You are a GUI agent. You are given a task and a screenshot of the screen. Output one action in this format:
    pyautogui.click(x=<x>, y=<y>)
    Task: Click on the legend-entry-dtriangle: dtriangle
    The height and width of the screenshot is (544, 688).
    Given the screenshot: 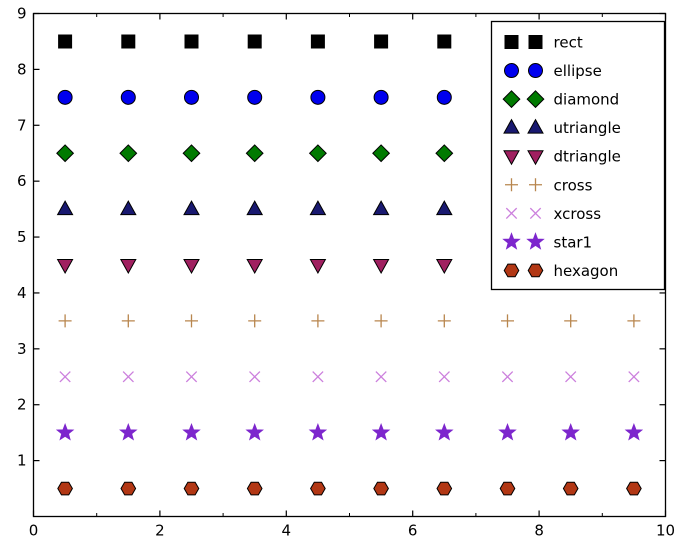 What is the action you would take?
    pyautogui.click(x=562, y=157)
    